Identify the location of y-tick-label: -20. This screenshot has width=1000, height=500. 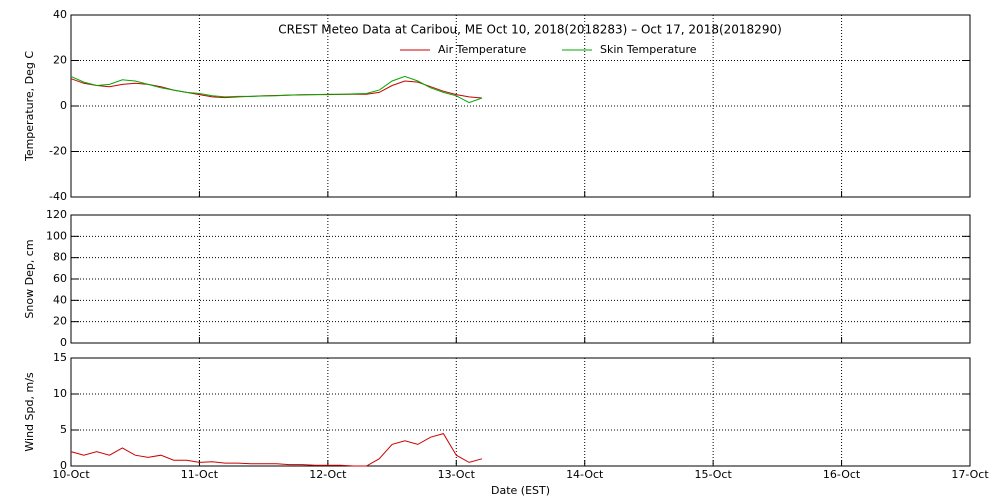
(58, 151).